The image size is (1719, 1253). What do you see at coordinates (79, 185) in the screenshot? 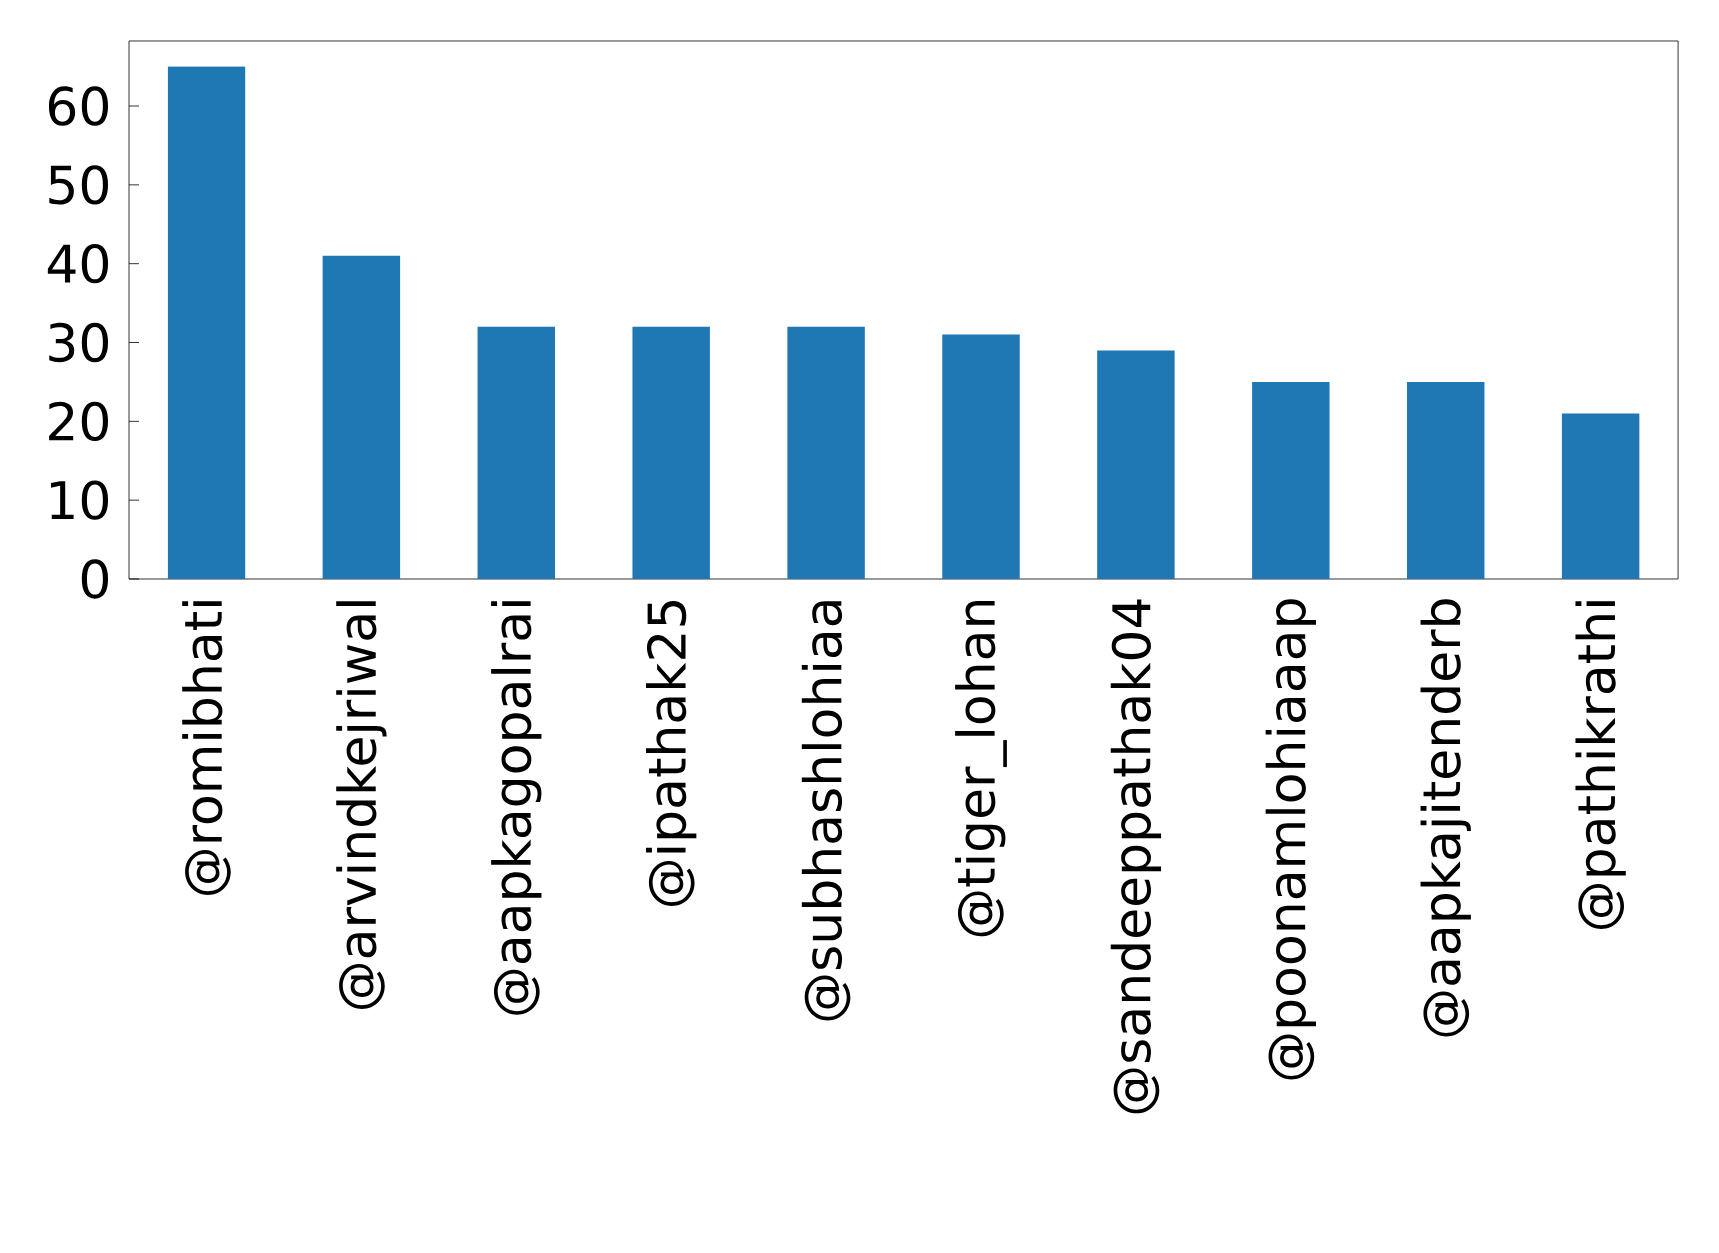
I see `y-tick-label: 50` at bounding box center [79, 185].